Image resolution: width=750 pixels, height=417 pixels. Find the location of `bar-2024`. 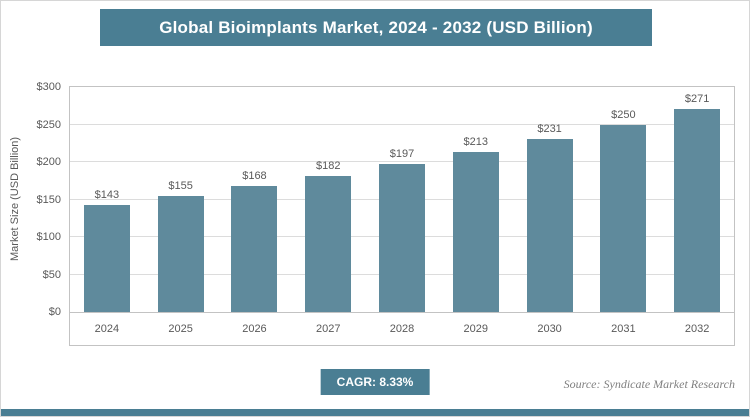

bar-2024 is located at coordinates (106, 258).